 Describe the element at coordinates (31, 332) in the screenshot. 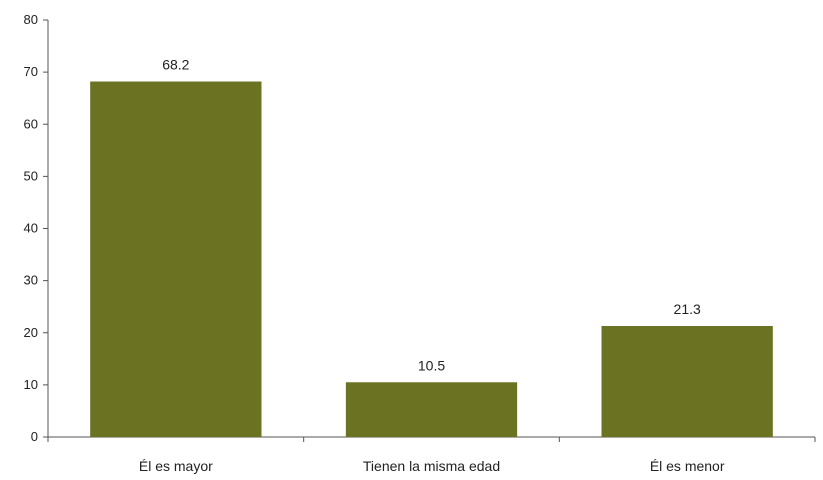

I see `y-tick-label: 20` at that location.